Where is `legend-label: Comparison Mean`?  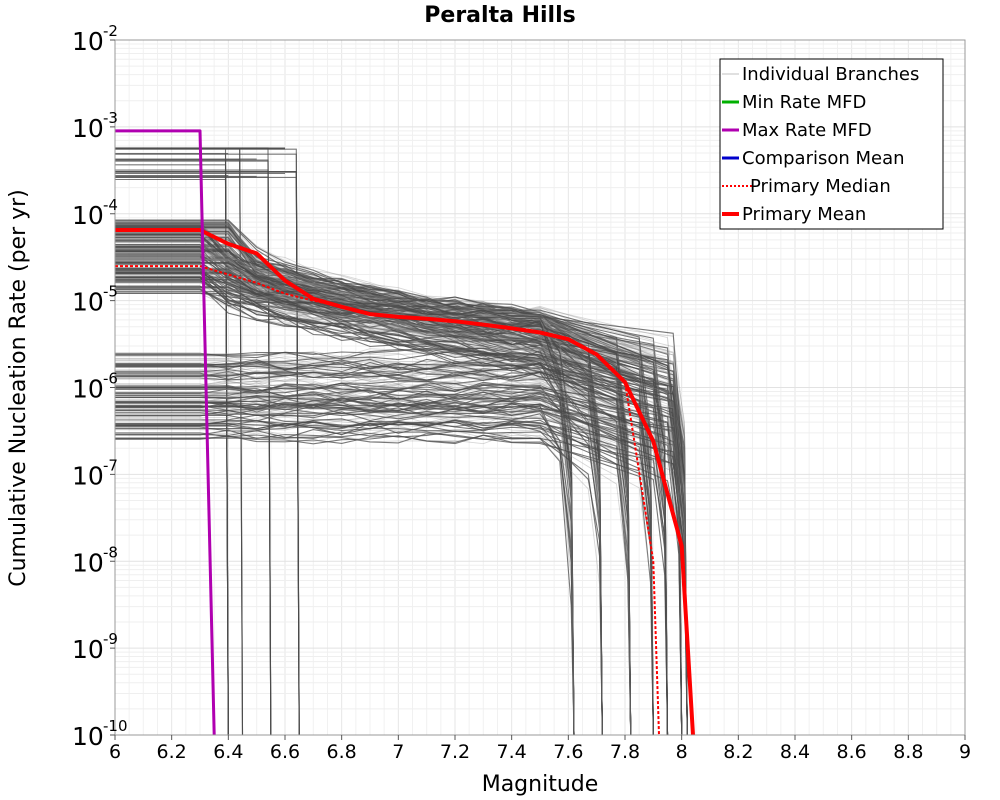
legend-label: Comparison Mean is located at coordinates (823, 158).